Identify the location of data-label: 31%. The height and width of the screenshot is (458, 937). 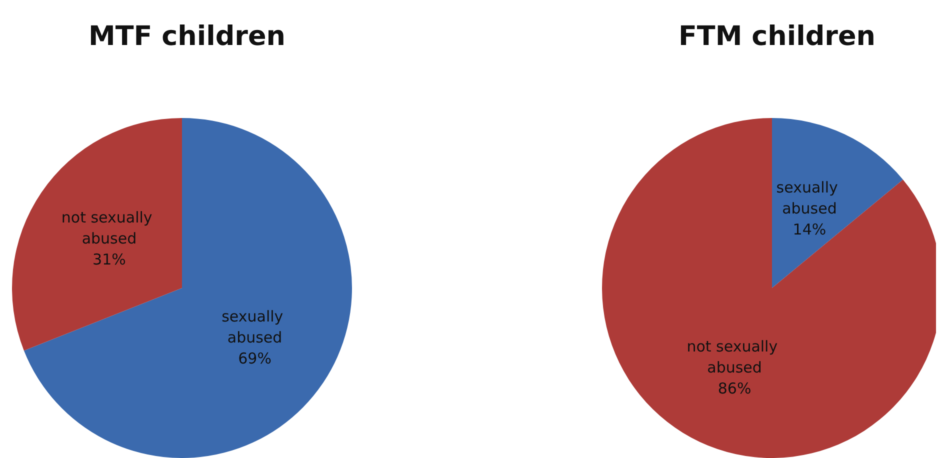
(109, 259).